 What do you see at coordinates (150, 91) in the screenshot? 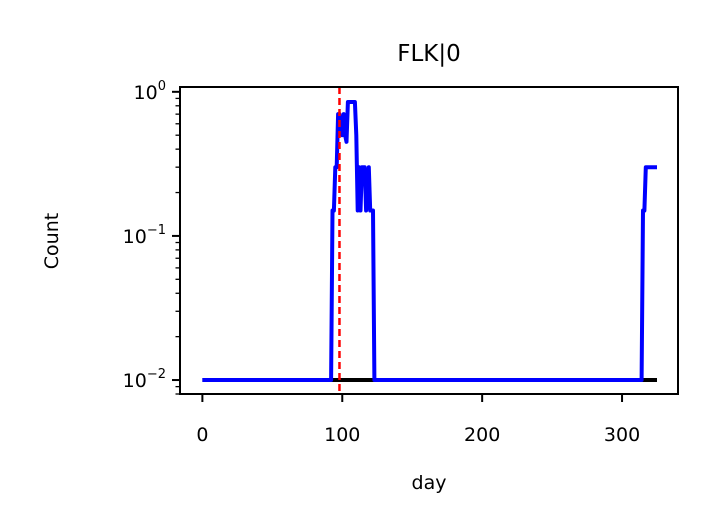
I see `y-tick-label: 10⁰` at bounding box center [150, 91].